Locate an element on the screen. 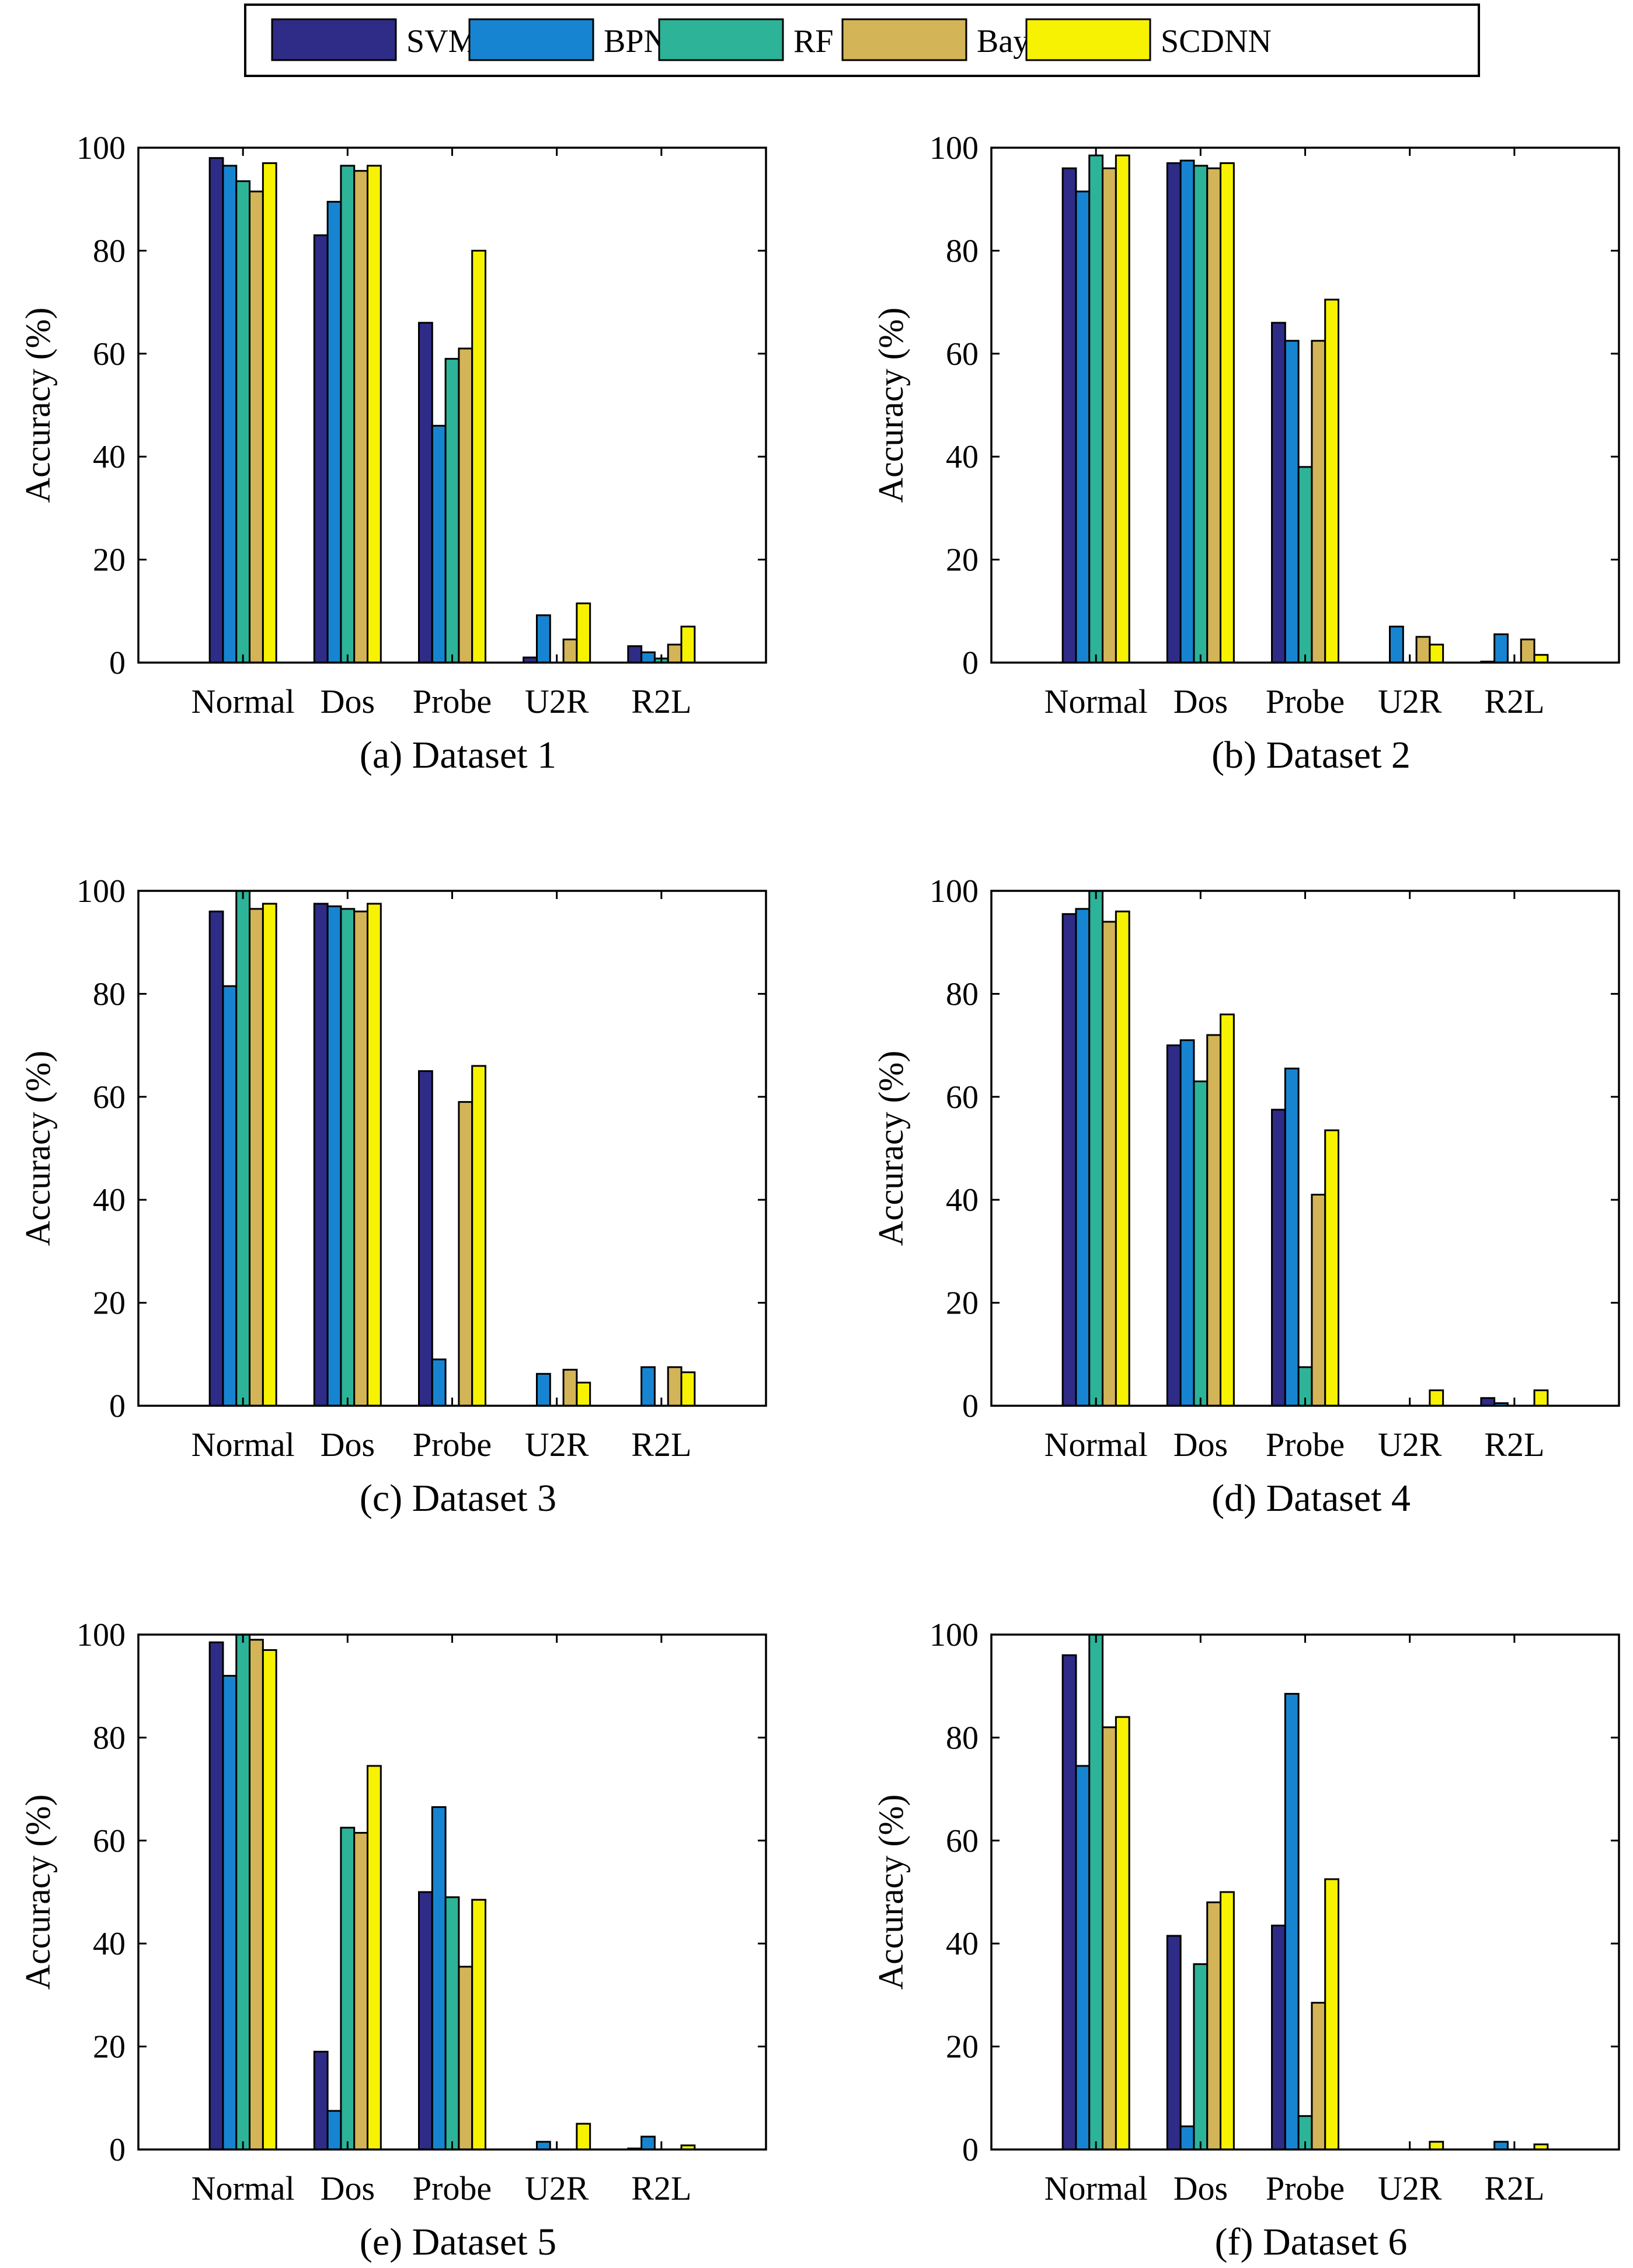 The height and width of the screenshot is (2268, 1633). legend: SVM BPNN RF Bayes SCDNN is located at coordinates (862, 40).